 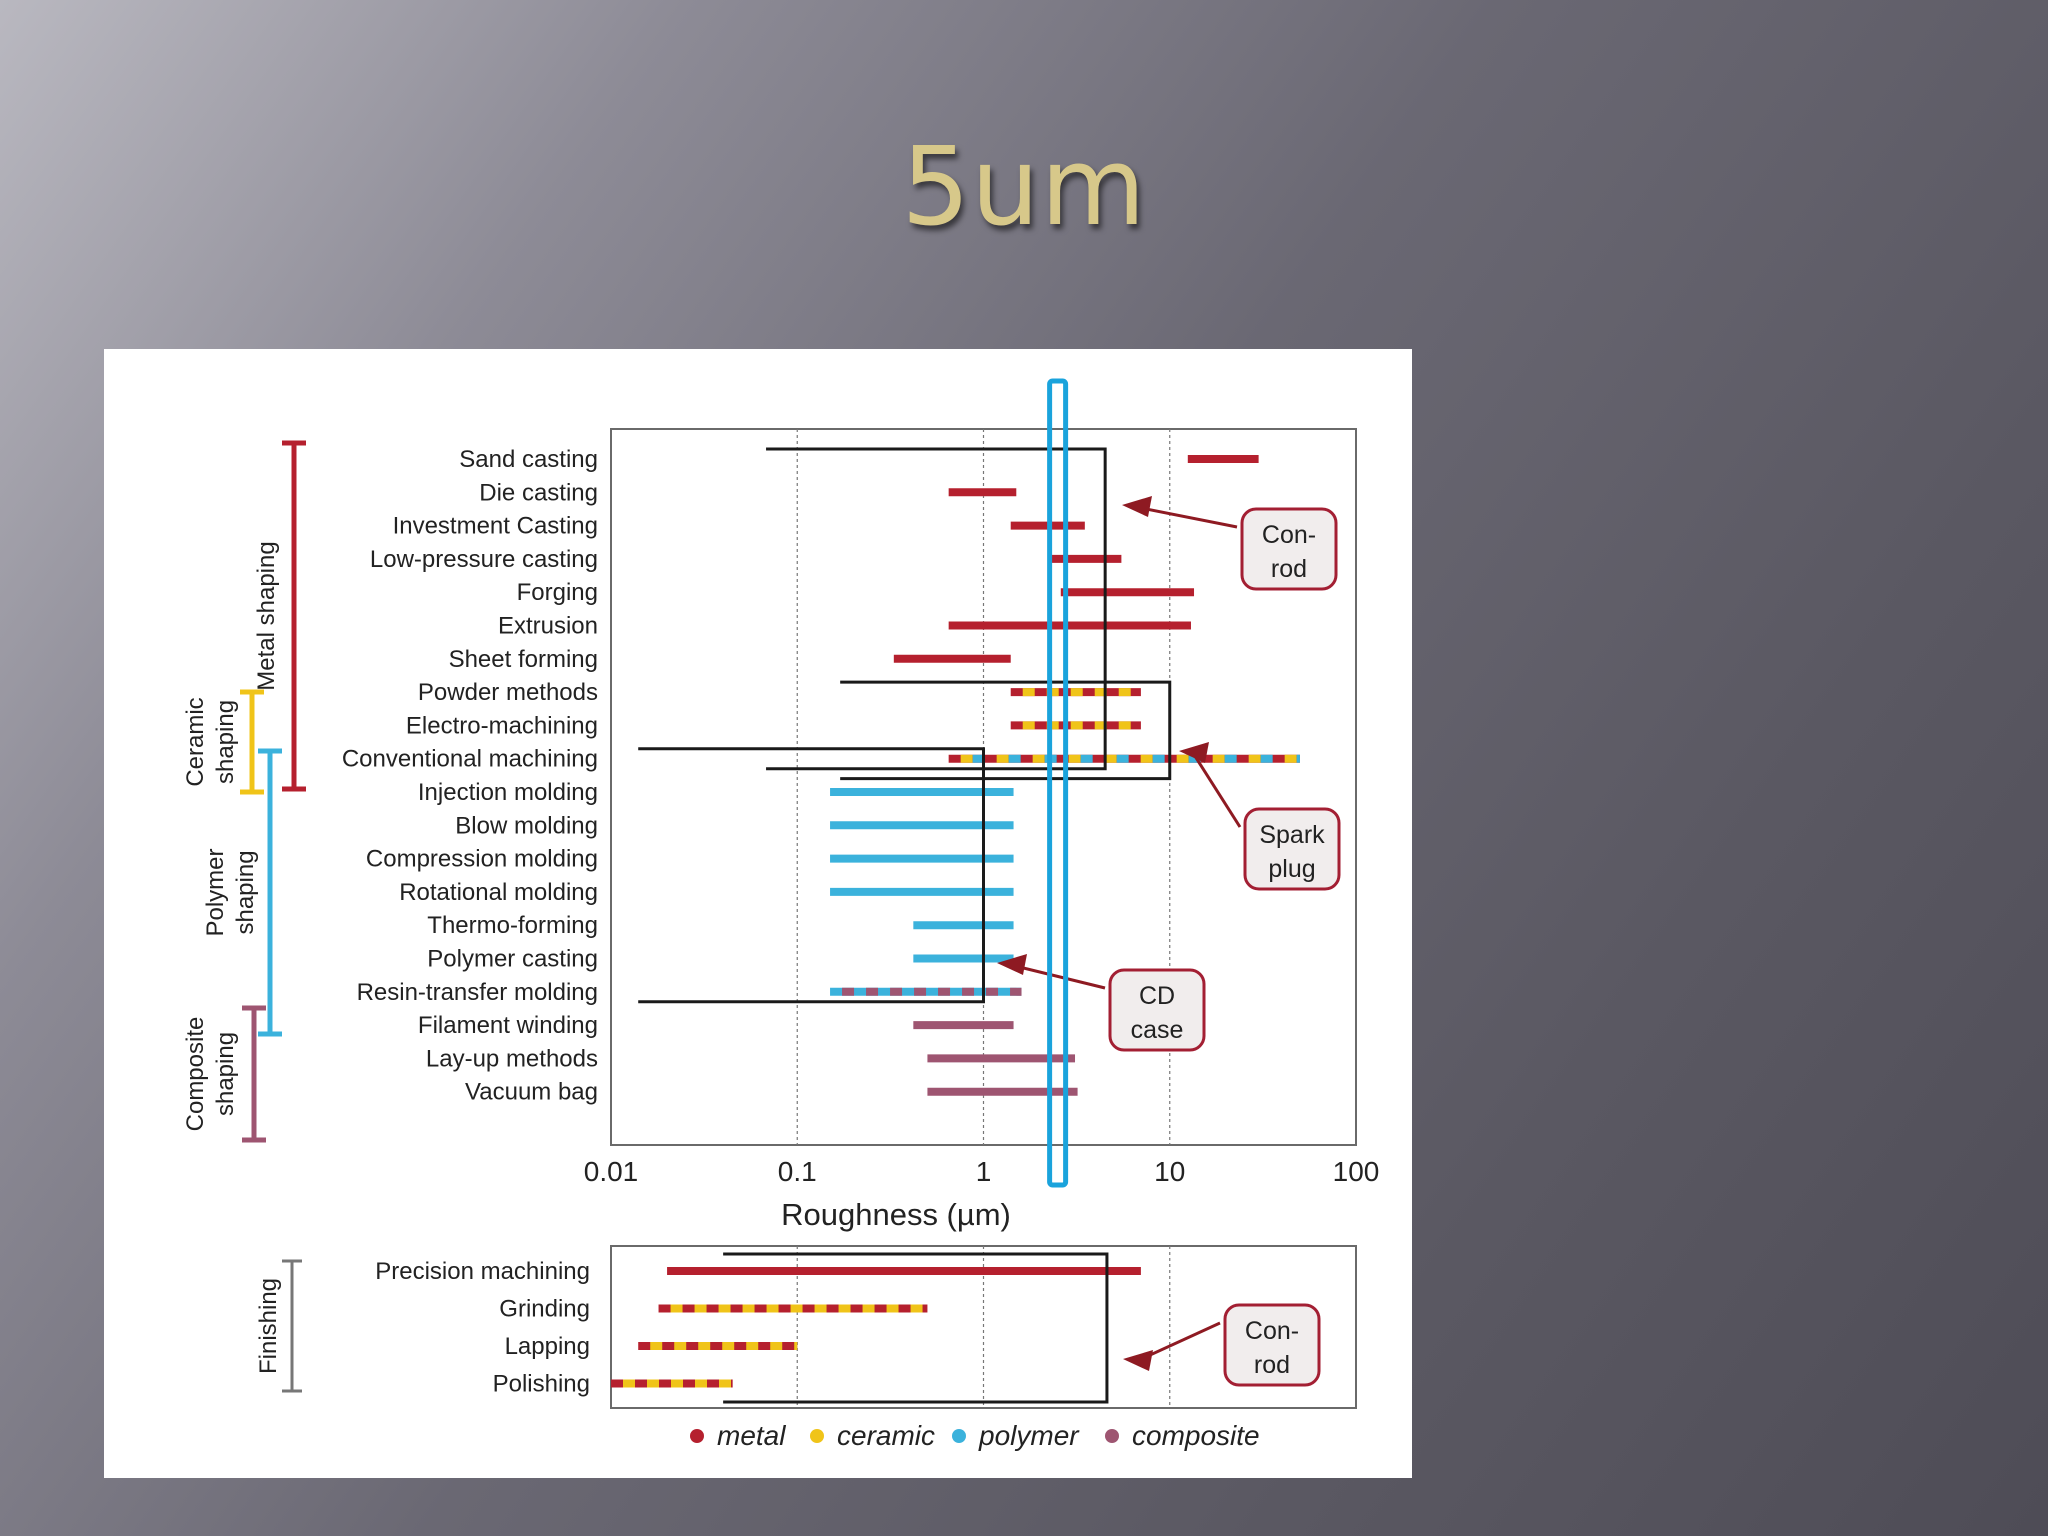 I want to click on polymer-shaping-label: Polymer, so click(x=215, y=892).